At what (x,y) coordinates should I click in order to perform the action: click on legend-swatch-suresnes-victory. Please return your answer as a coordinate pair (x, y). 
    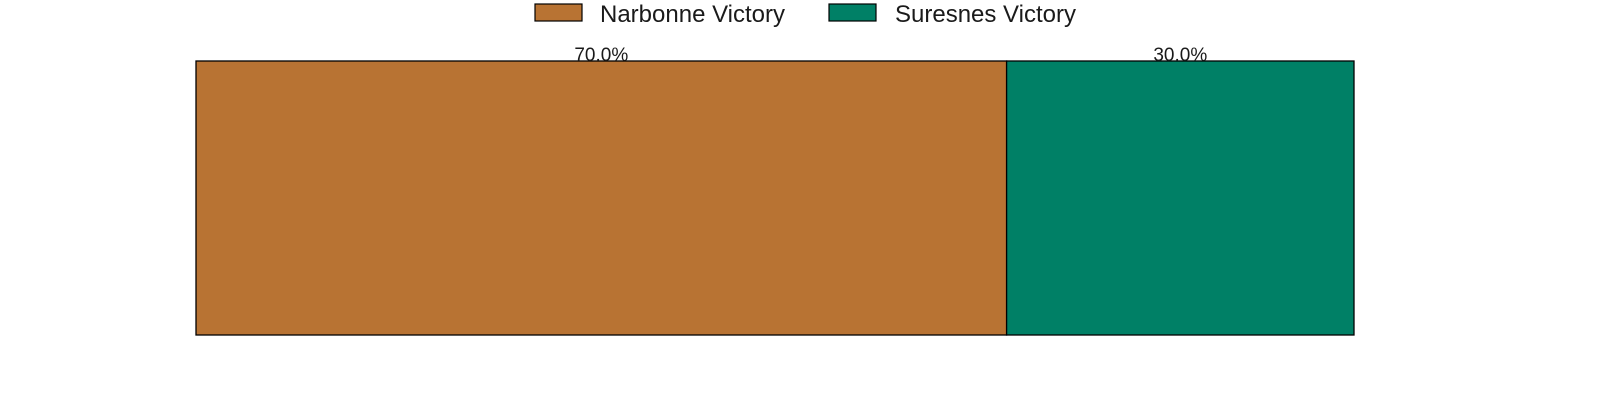
    Looking at the image, I should click on (852, 12).